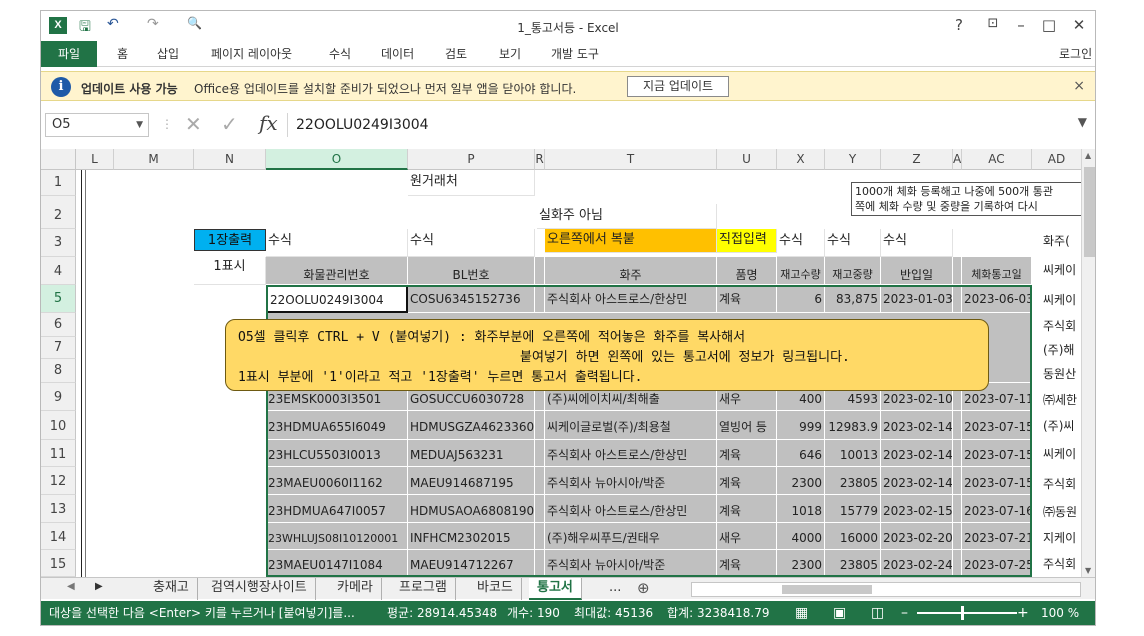 Image resolution: width=1144 pixels, height=636 pixels. Describe the element at coordinates (747, 159) in the screenshot. I see `column-header-U: U` at that location.